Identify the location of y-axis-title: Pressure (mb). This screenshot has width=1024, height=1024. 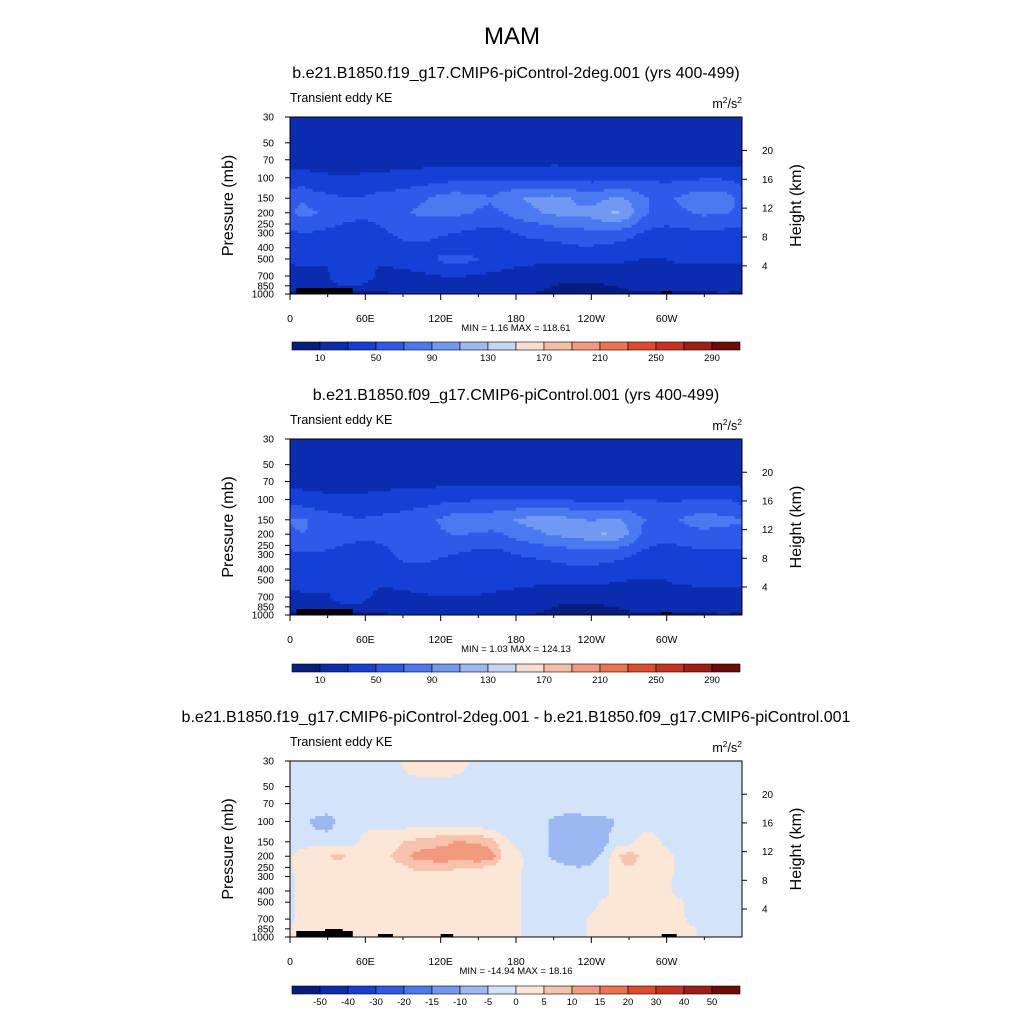
(228, 848).